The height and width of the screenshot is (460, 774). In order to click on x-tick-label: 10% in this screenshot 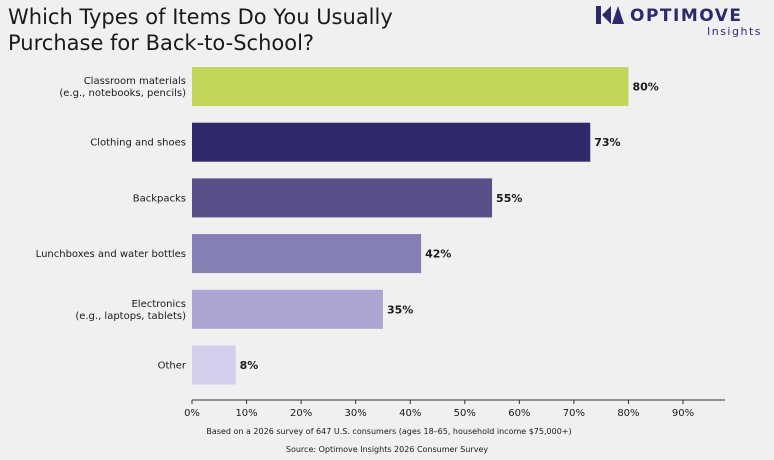, I will do `click(246, 413)`.